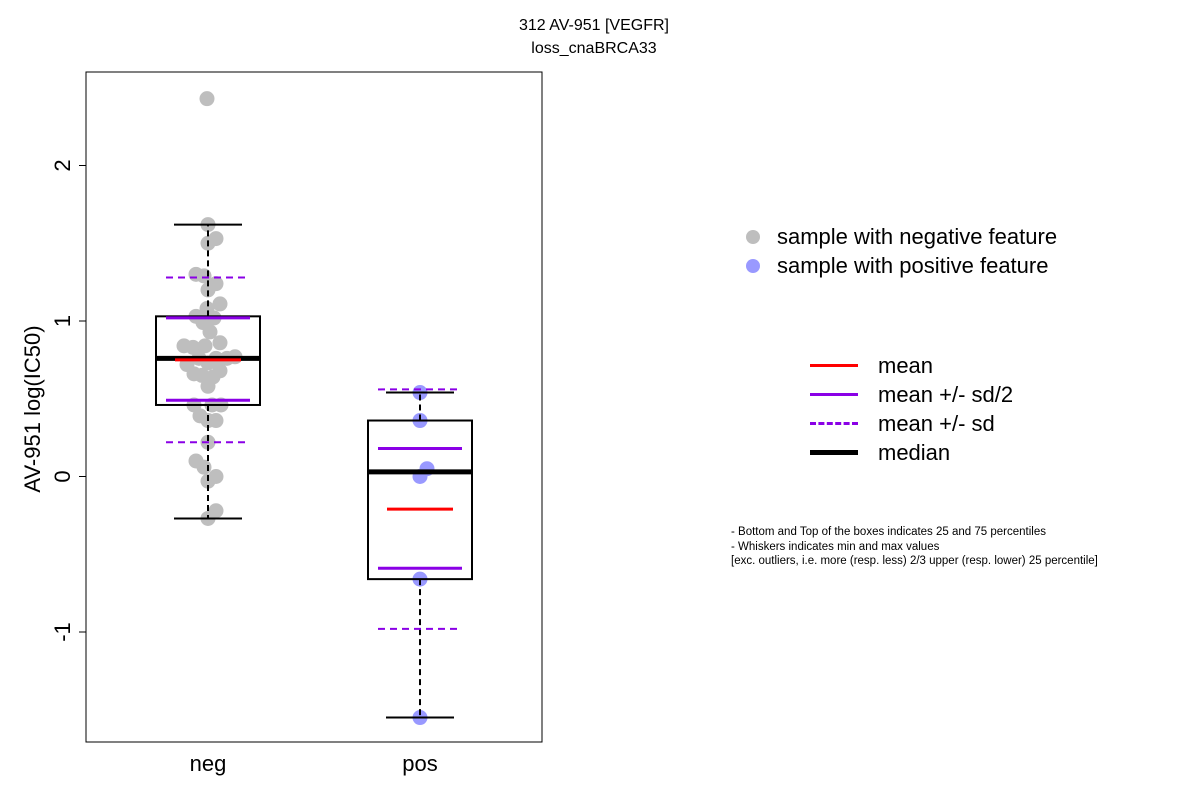 The height and width of the screenshot is (800, 1200). What do you see at coordinates (753, 236) in the screenshot?
I see `legend-marker-negative` at bounding box center [753, 236].